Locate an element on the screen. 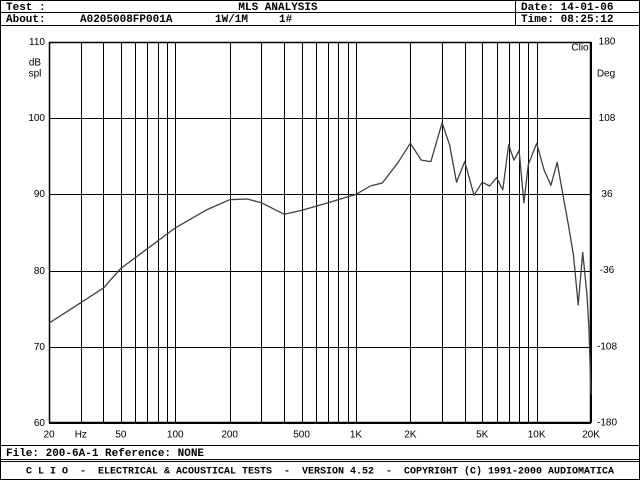 The width and height of the screenshot is (640, 480). file-info: File: 200-6A-1 Reference: NONE is located at coordinates (105, 454).